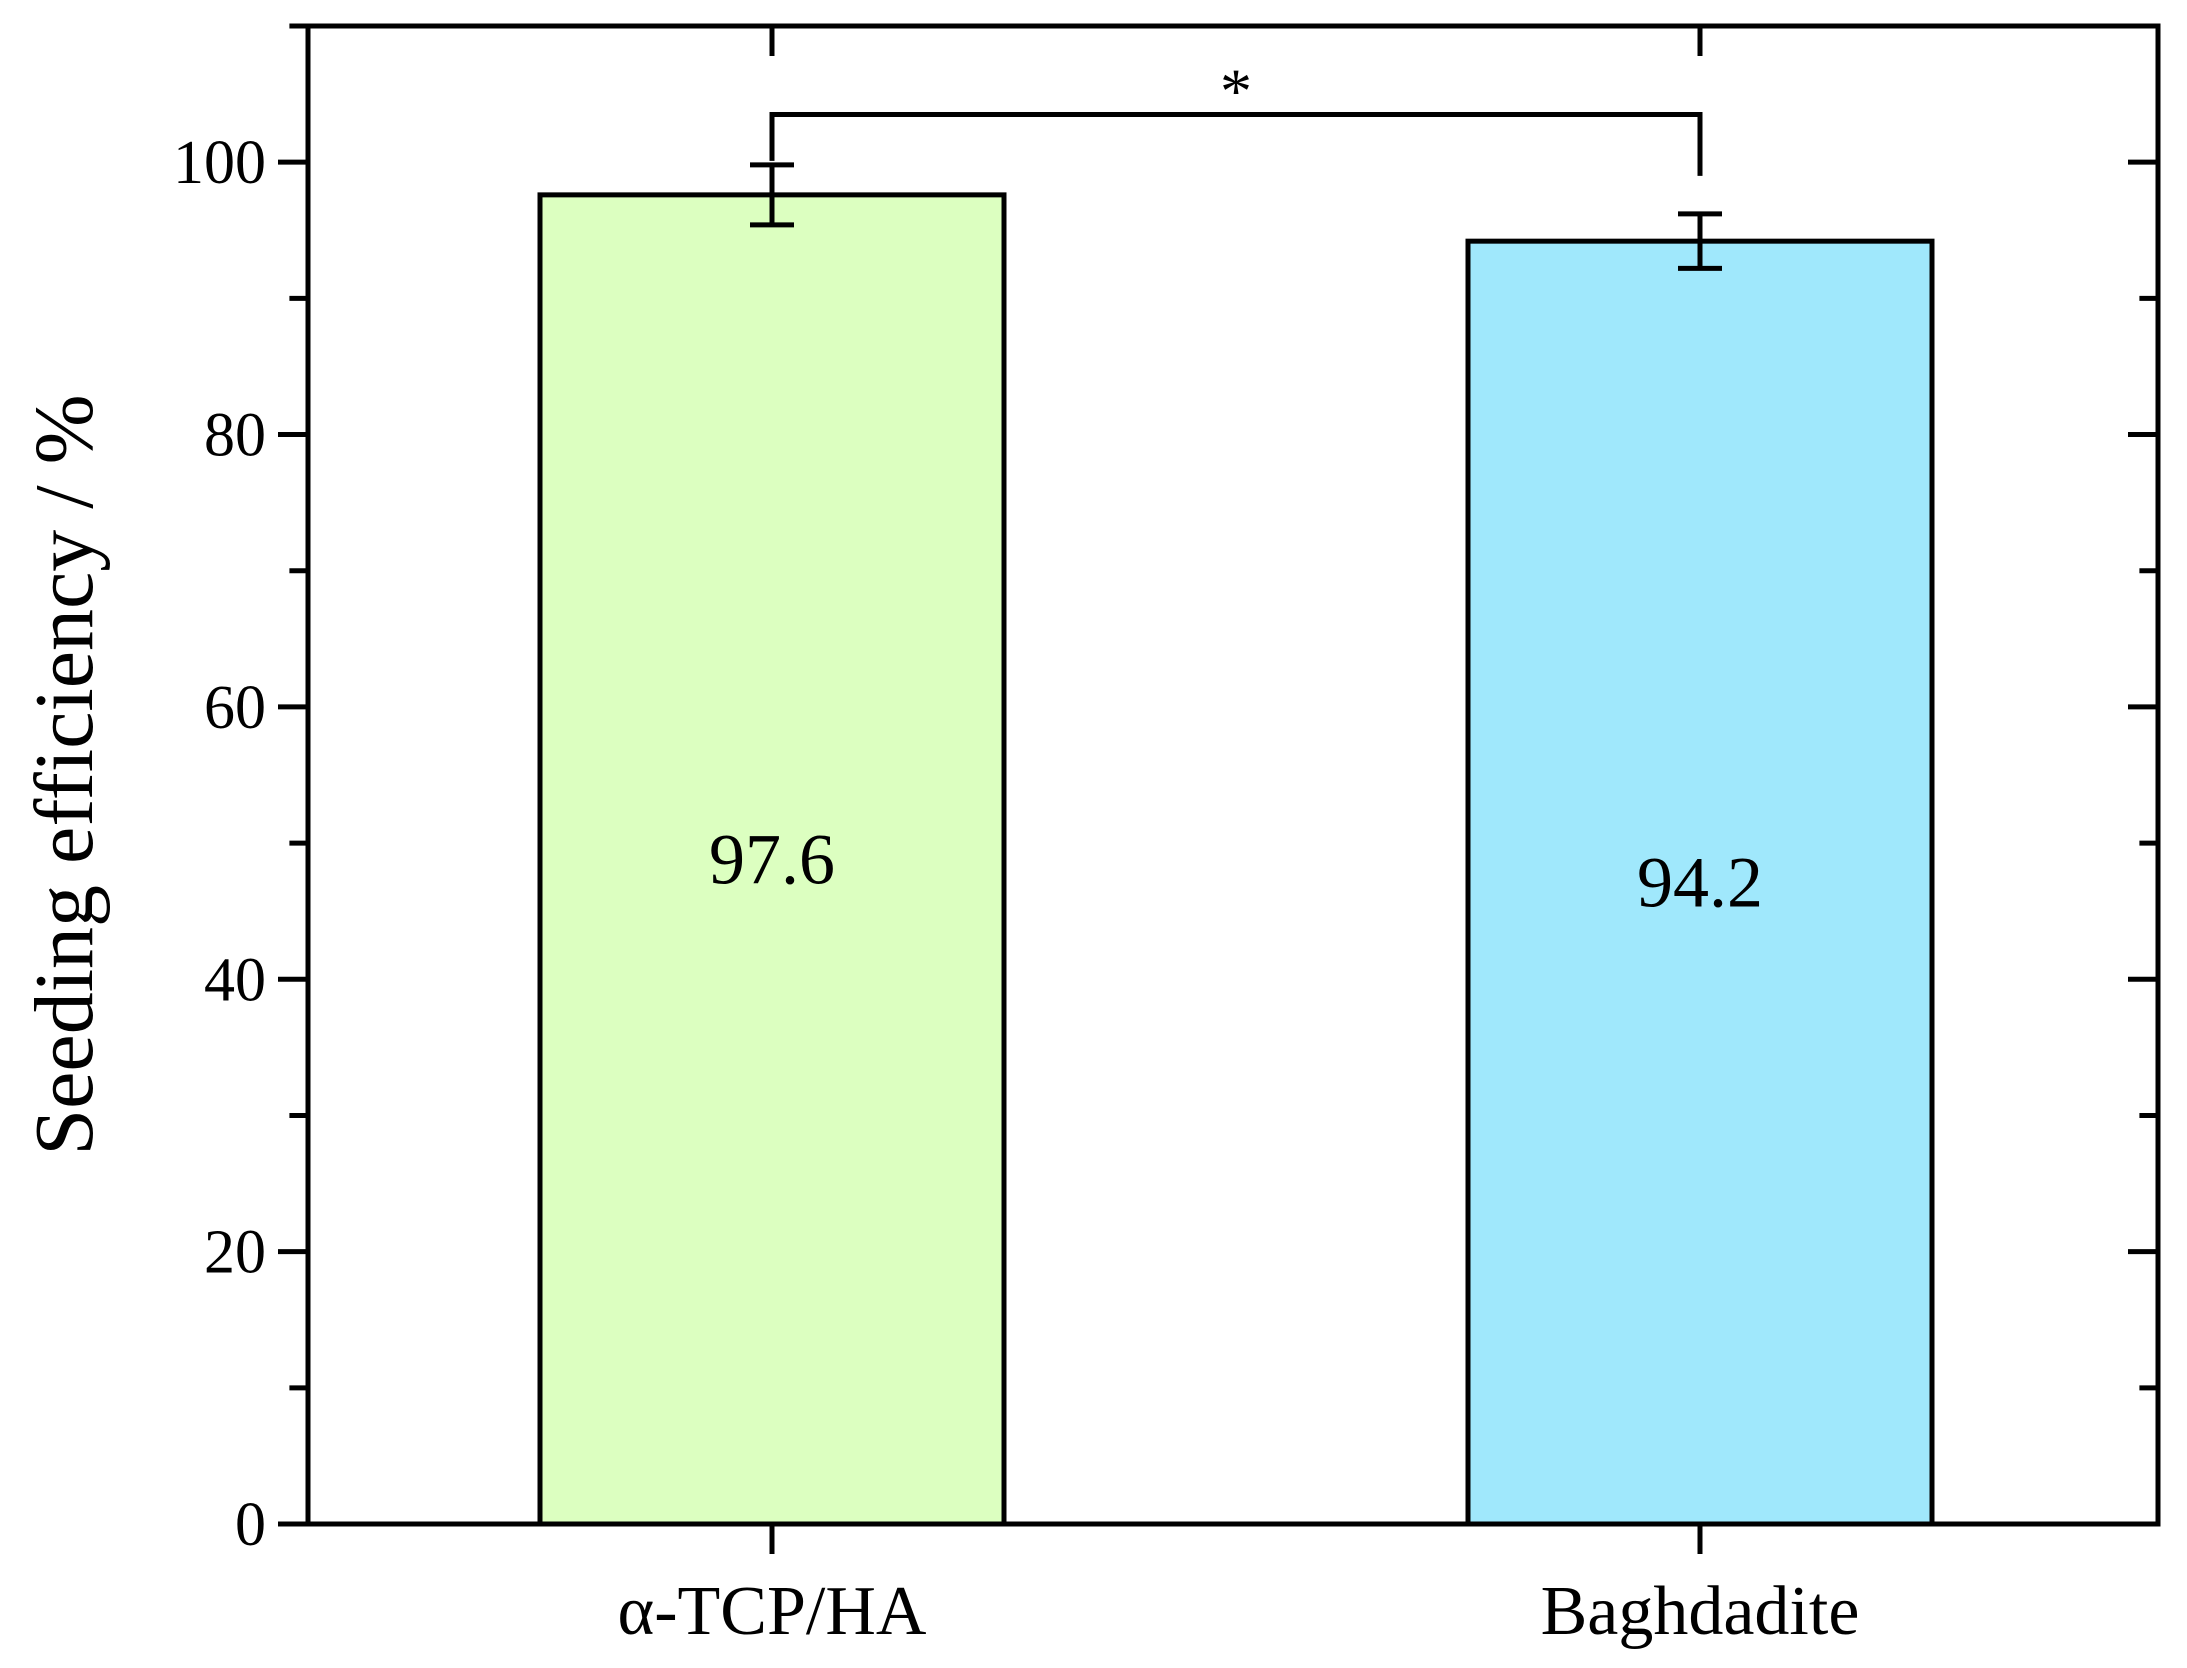 The height and width of the screenshot is (1668, 2187). Describe the element at coordinates (64, 774) in the screenshot. I see `y-axis-title: Seeding efficiency / %` at that location.